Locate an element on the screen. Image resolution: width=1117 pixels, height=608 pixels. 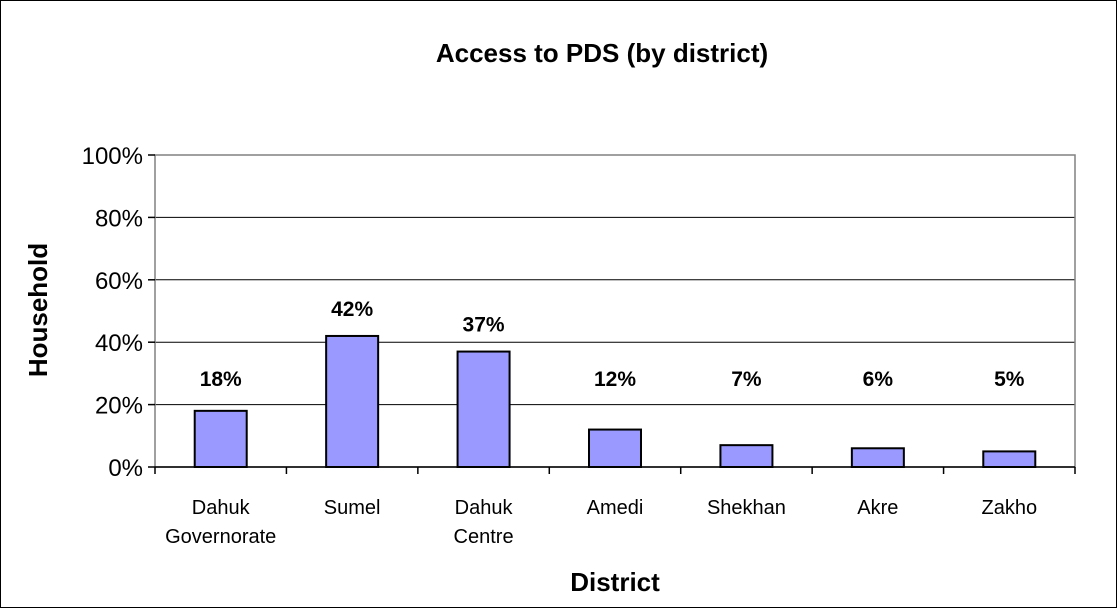
x-tick-label: Sumel is located at coordinates (352, 508).